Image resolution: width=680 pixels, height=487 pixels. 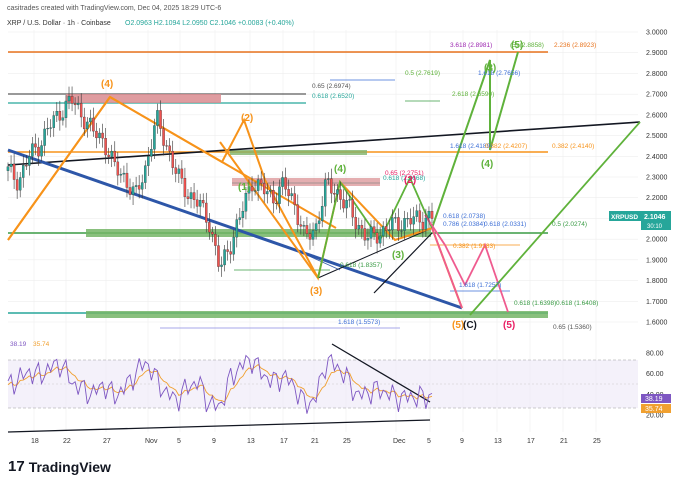 What do you see at coordinates (333, 96) in the screenshot?
I see `fib-label: 0.618 (2.6520)` at bounding box center [333, 96].